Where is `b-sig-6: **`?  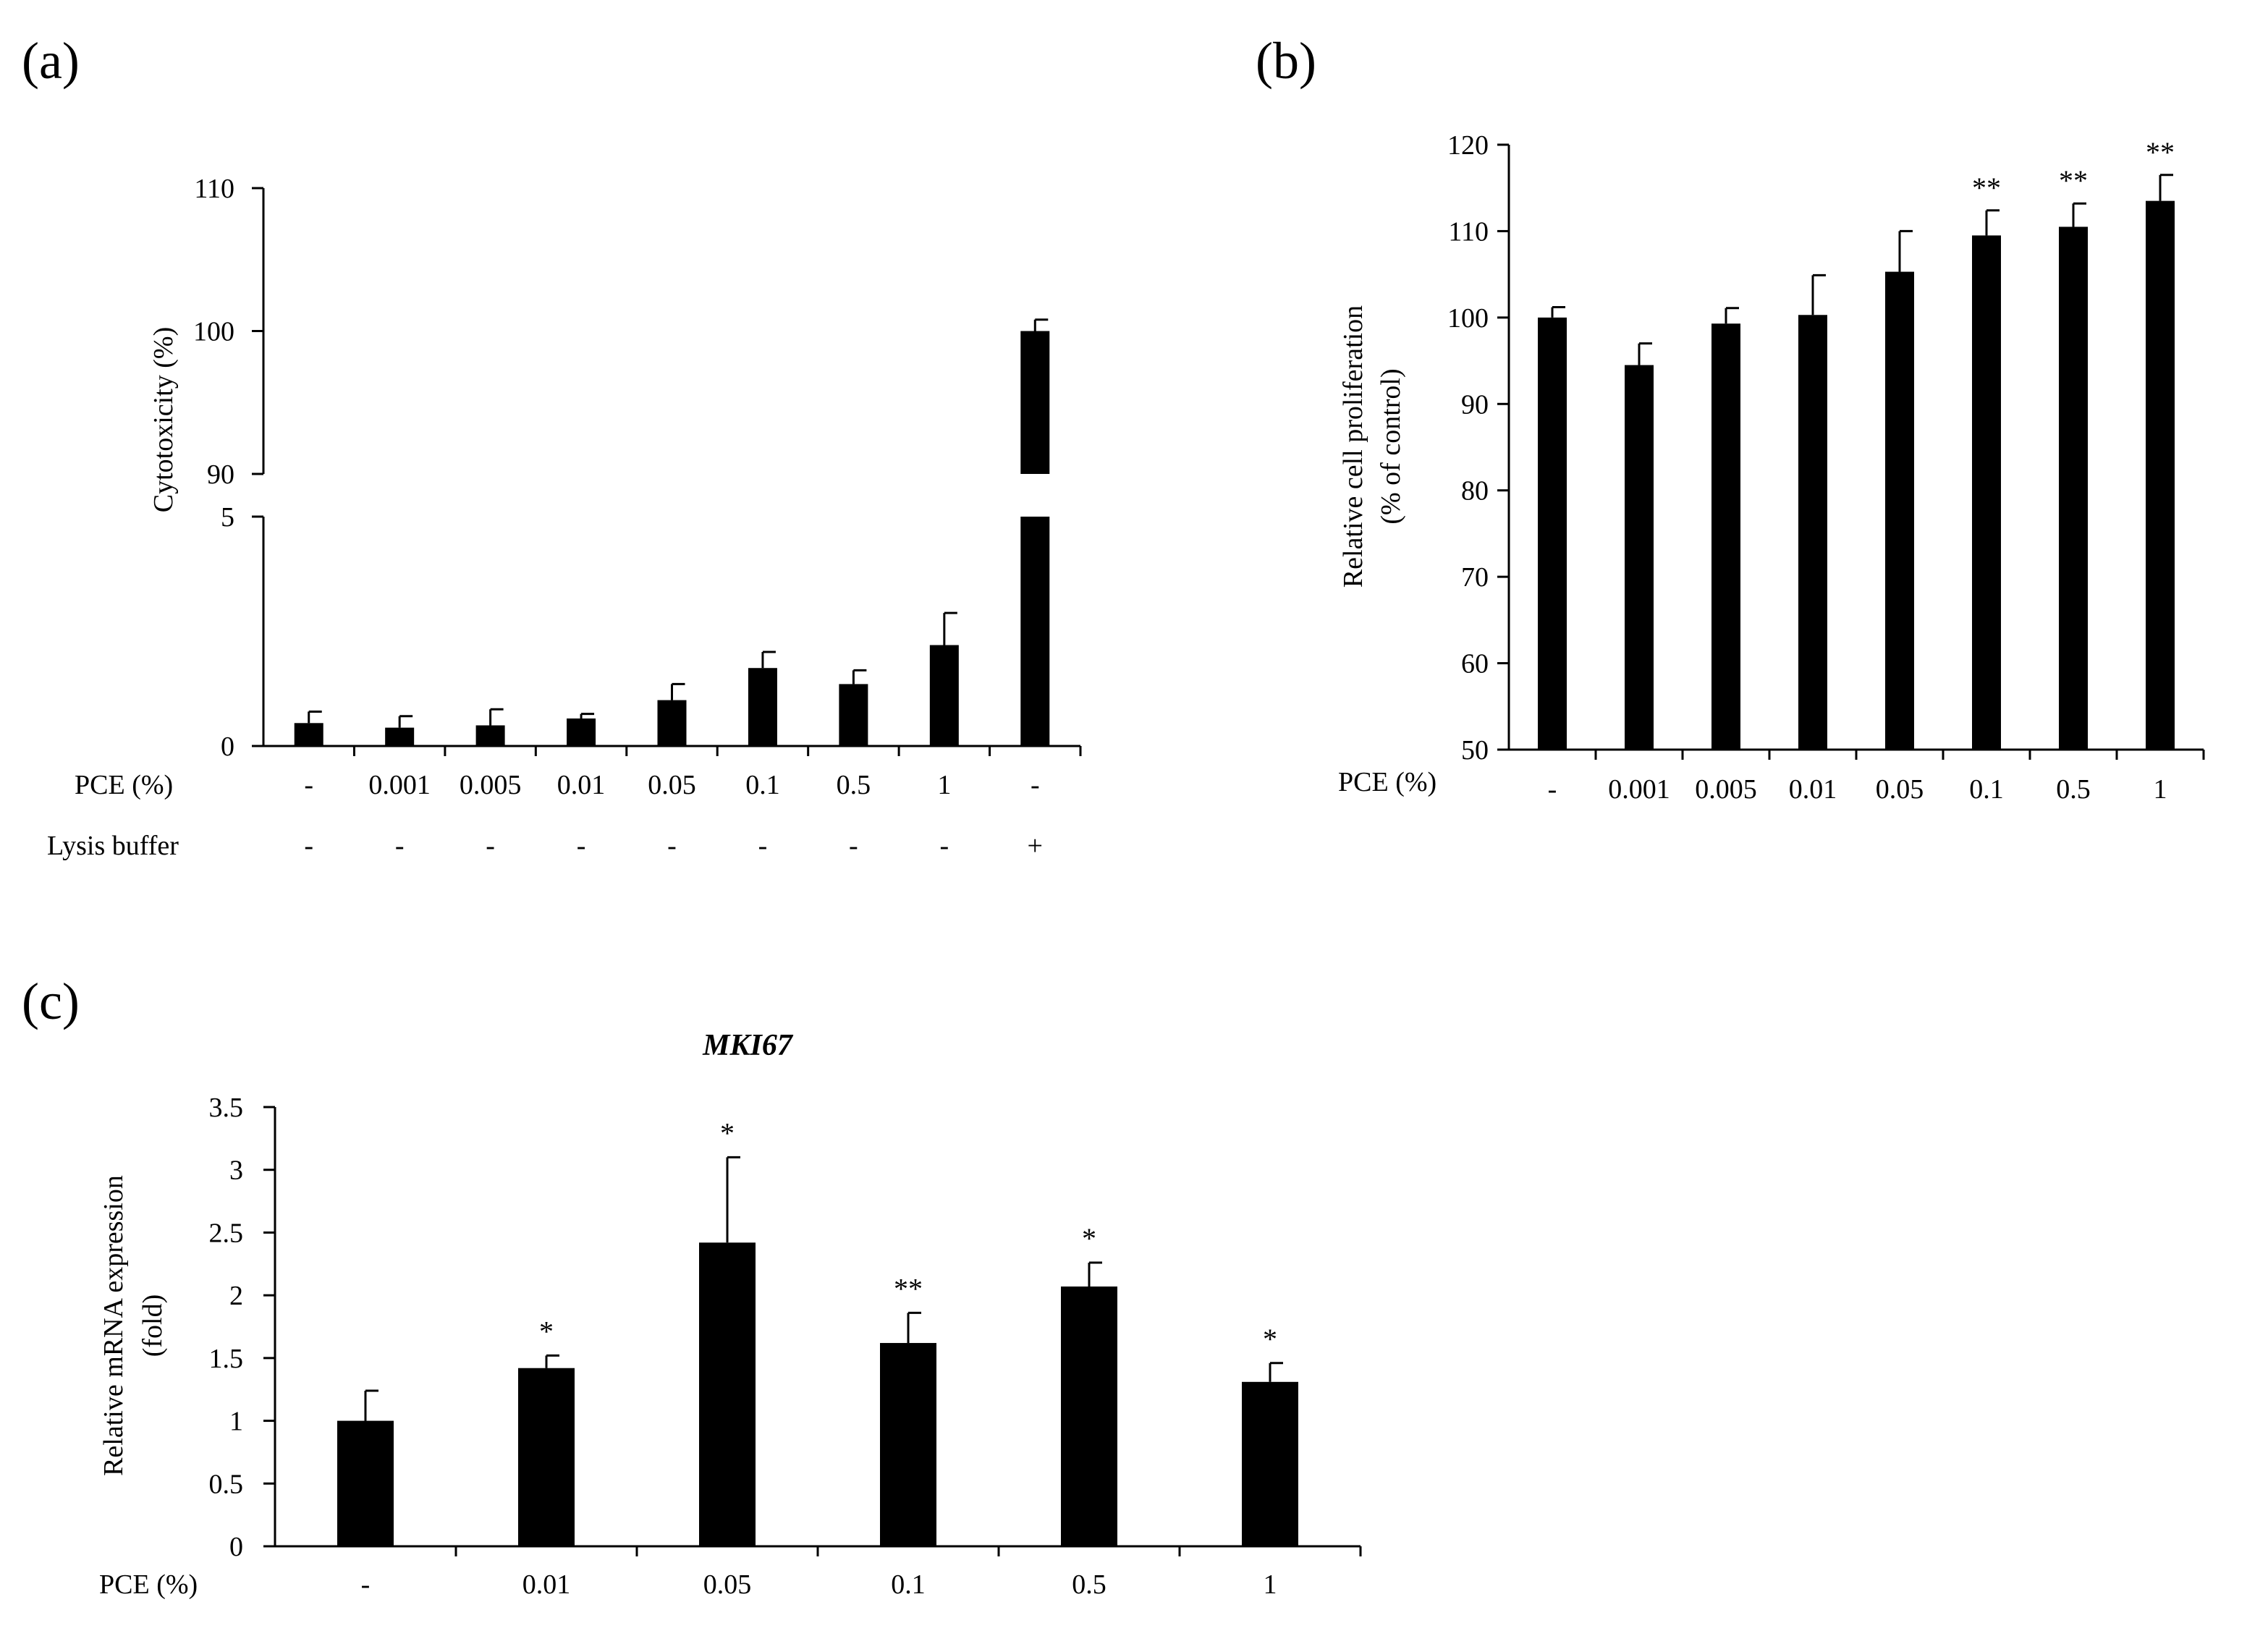 b-sig-6: ** is located at coordinates (2073, 180).